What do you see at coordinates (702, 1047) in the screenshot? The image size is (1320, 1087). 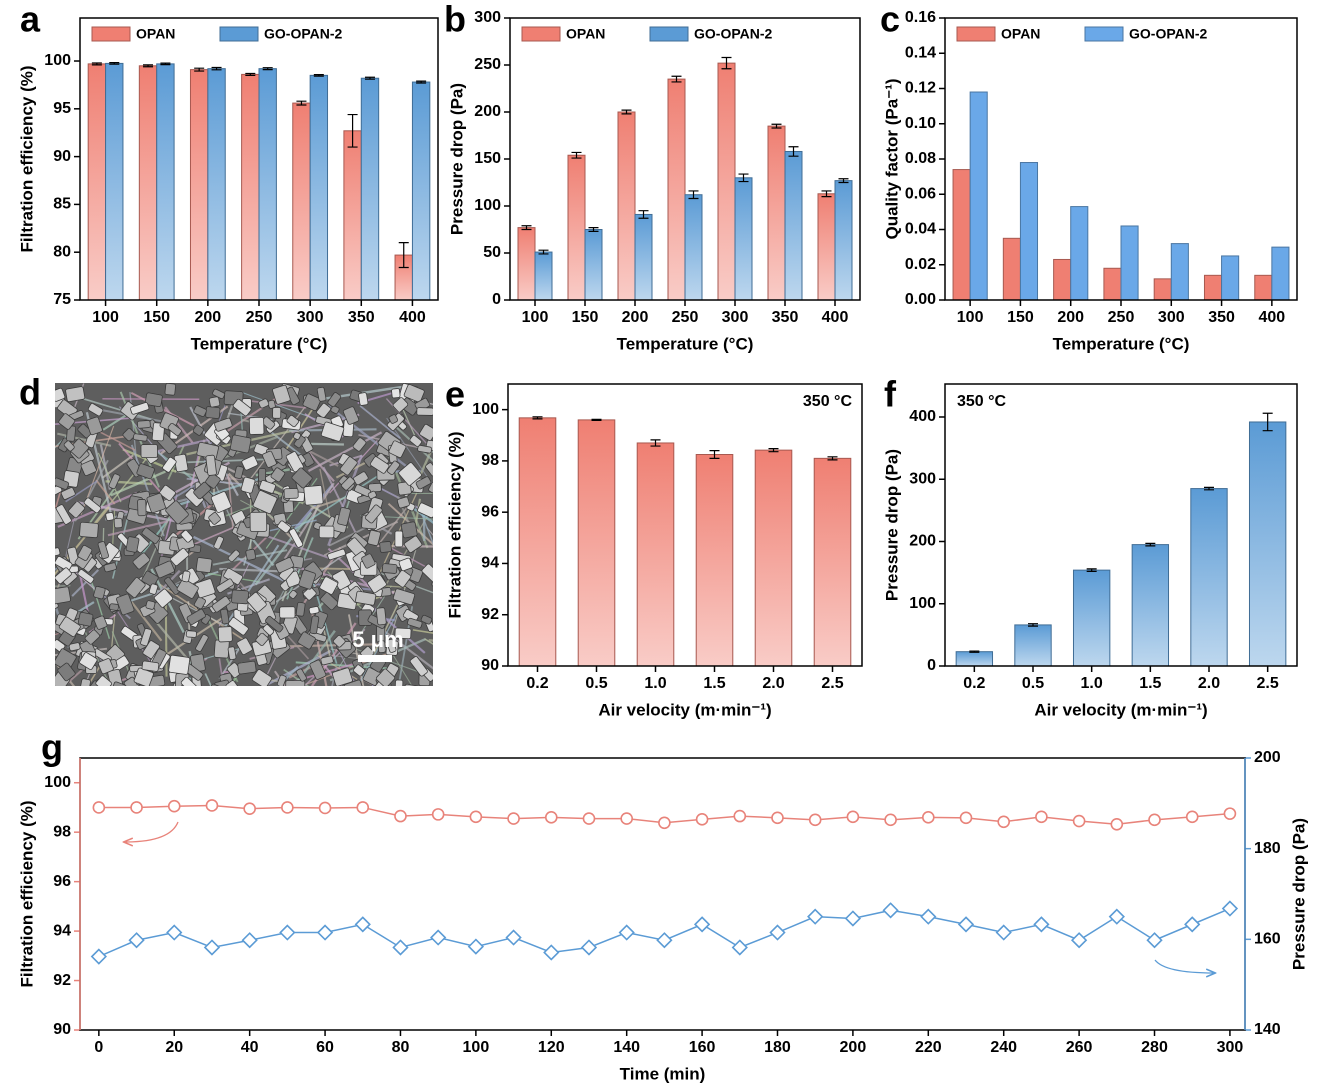 I see `x-tick-label: 160` at bounding box center [702, 1047].